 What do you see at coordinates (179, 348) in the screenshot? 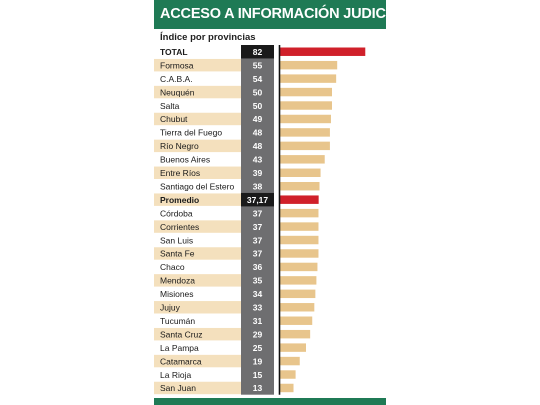
I see `category-label: La Pampa` at bounding box center [179, 348].